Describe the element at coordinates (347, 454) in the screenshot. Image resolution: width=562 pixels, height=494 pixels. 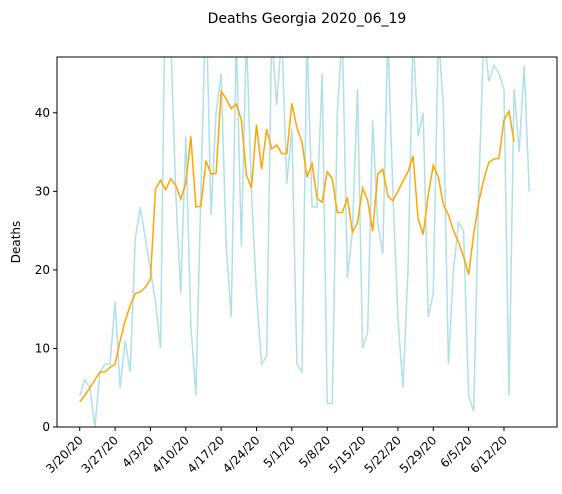
I see `x-tick-label: 5/15/20` at that location.